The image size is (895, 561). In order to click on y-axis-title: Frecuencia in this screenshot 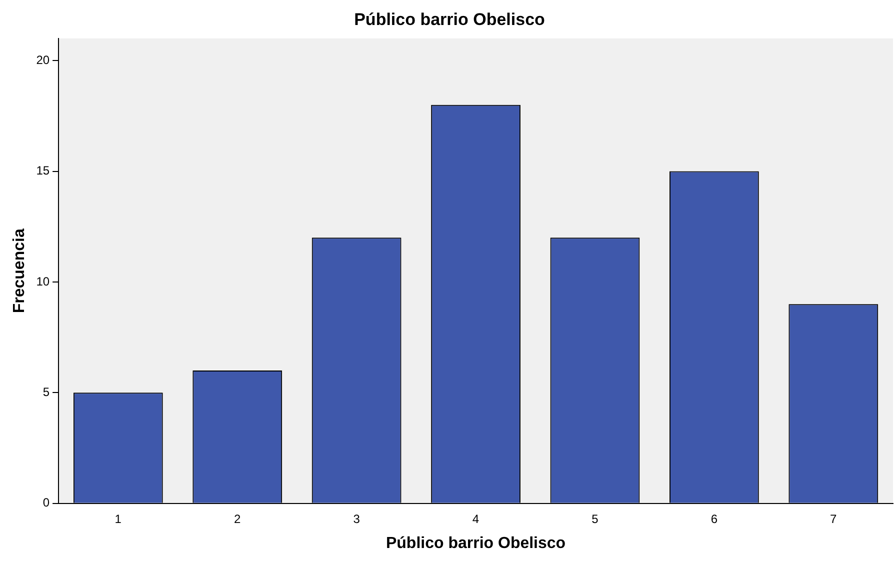, I will do `click(19, 271)`.